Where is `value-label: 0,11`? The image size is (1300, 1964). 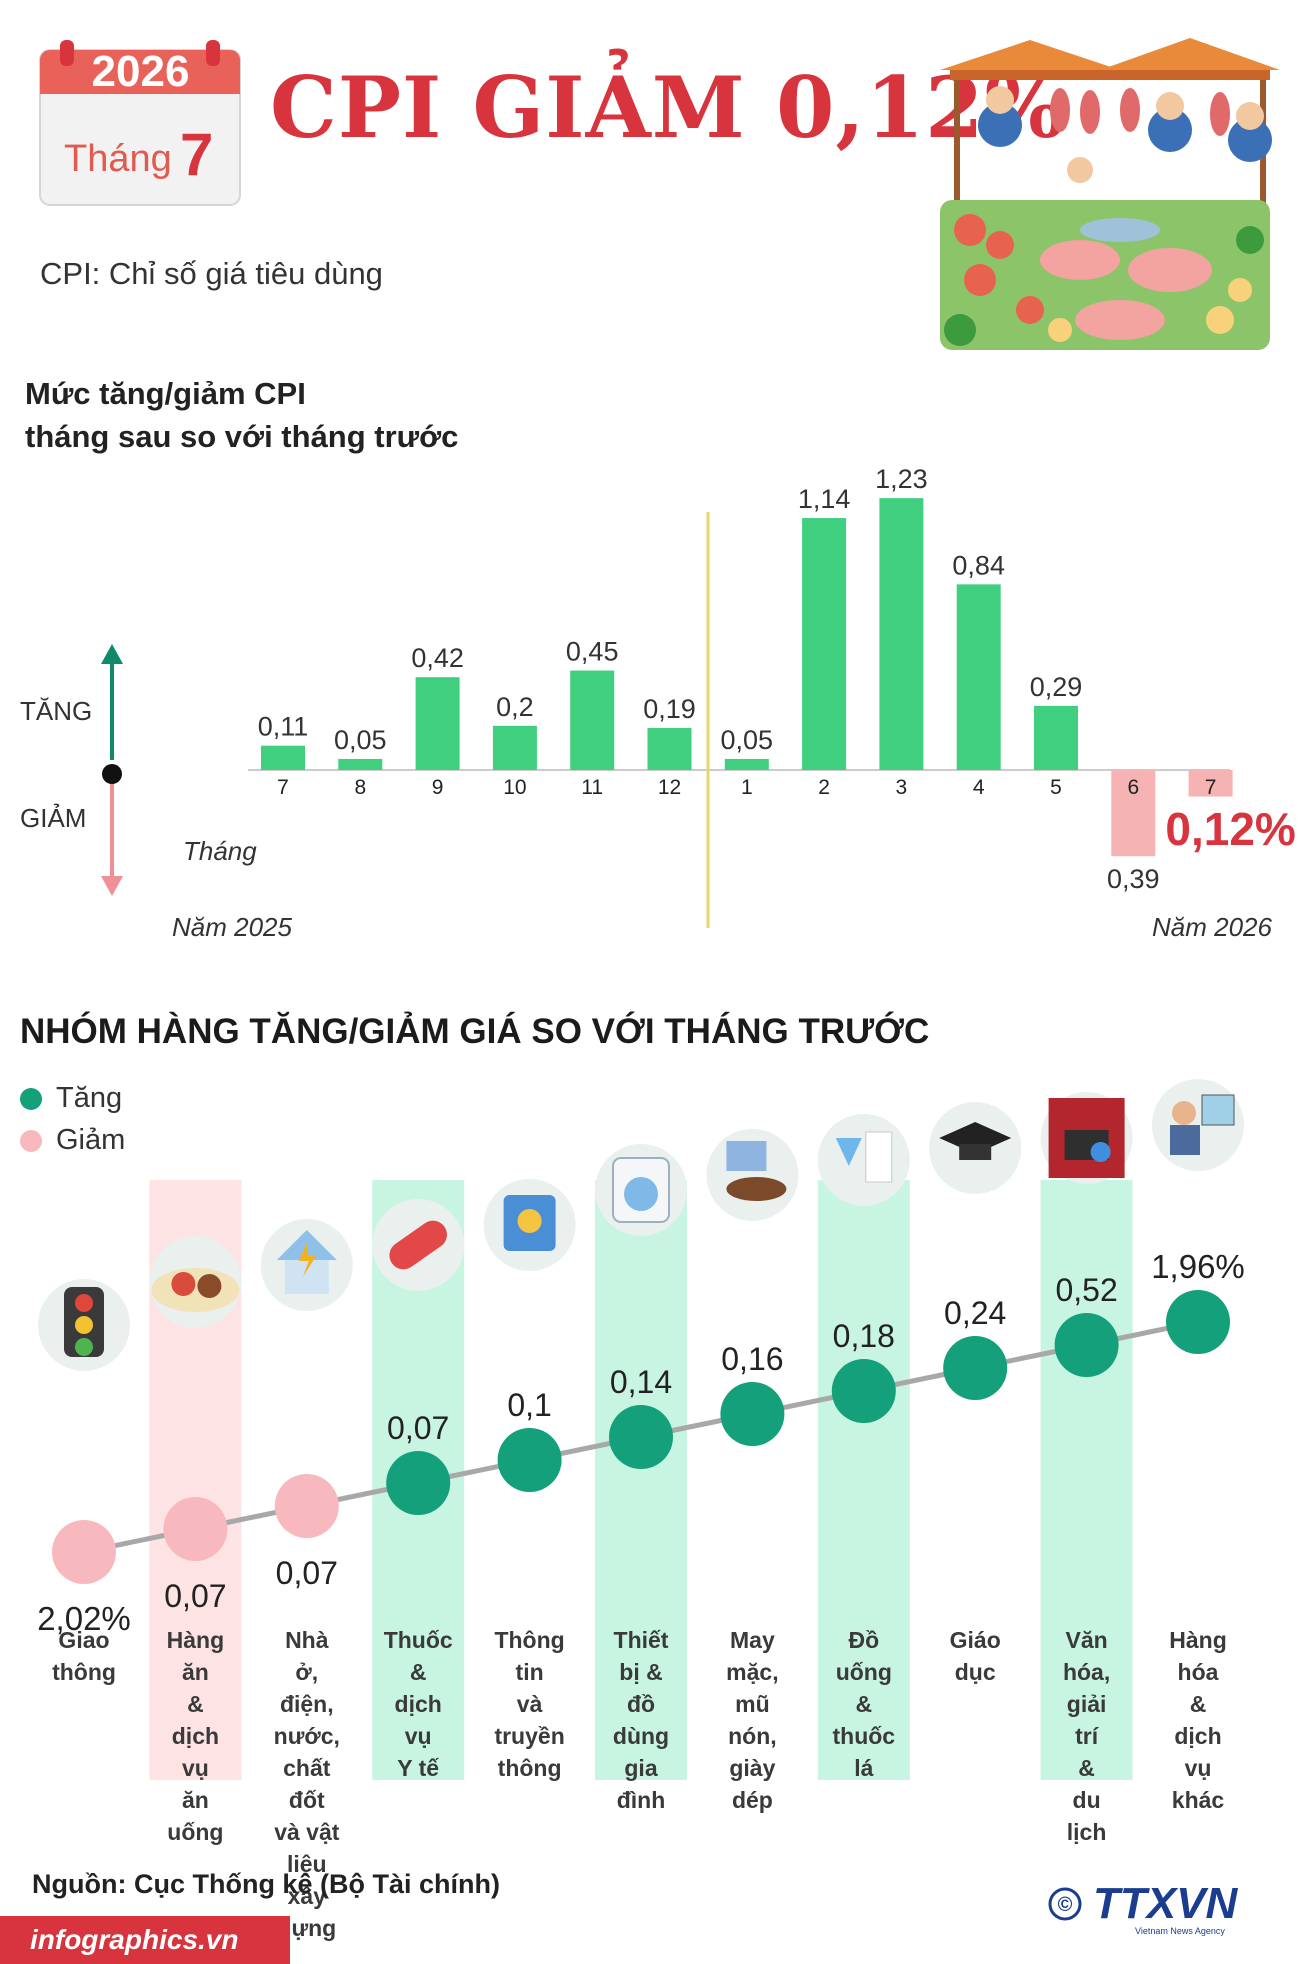
value-label: 0,11 is located at coordinates (283, 727).